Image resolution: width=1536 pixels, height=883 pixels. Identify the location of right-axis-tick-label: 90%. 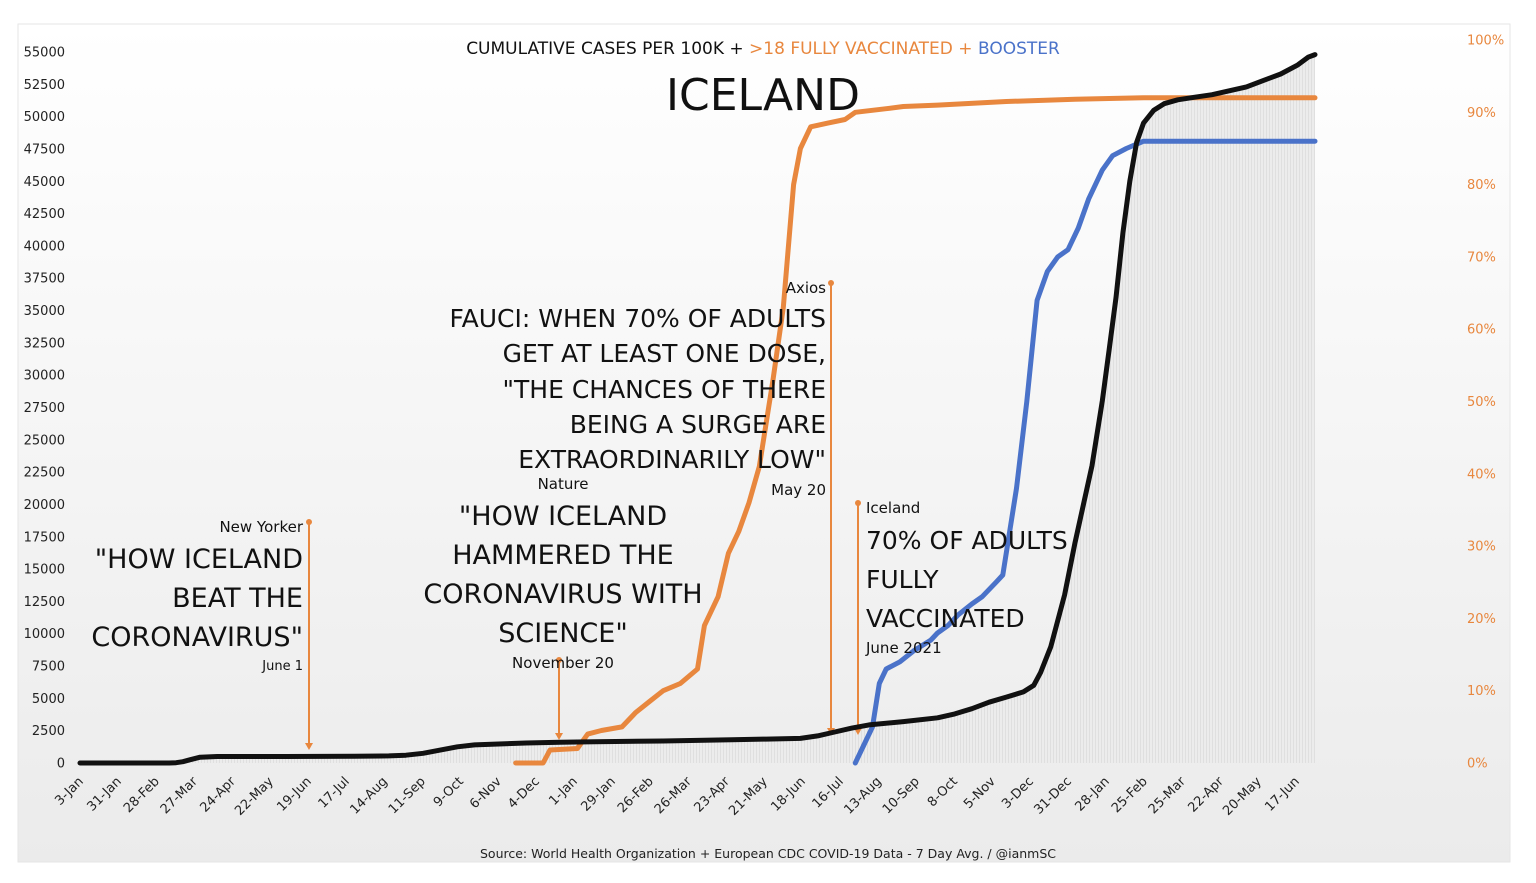
(1481, 113).